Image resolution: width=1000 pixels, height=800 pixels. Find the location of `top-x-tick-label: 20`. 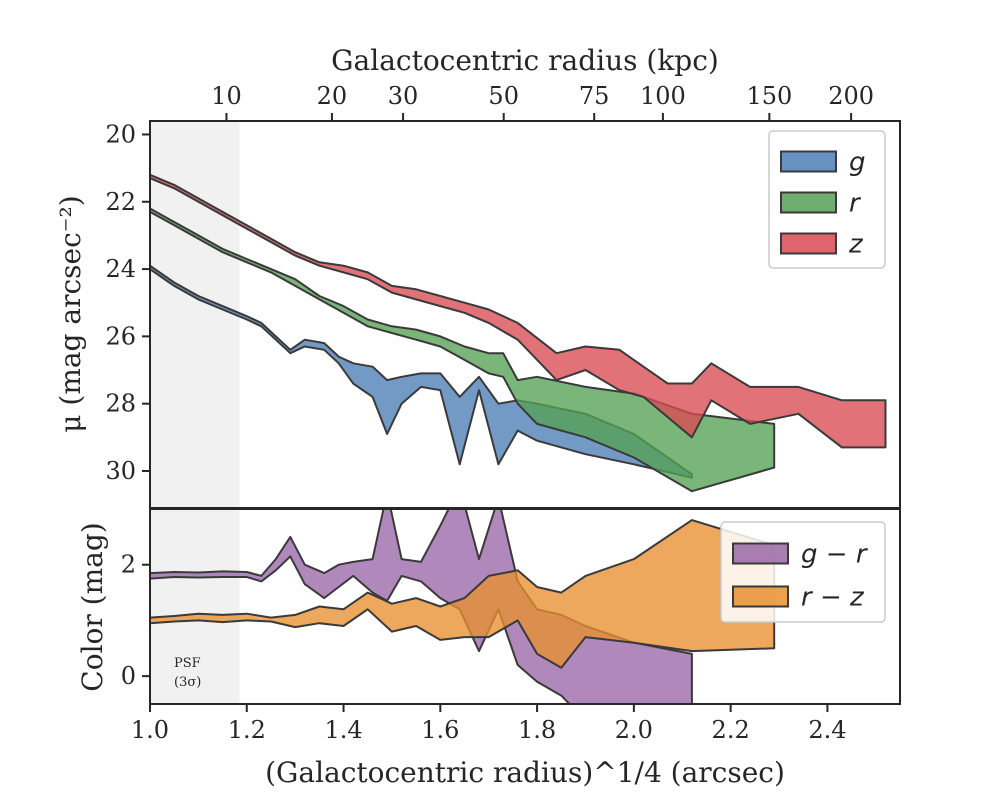

top-x-tick-label: 20 is located at coordinates (332, 96).